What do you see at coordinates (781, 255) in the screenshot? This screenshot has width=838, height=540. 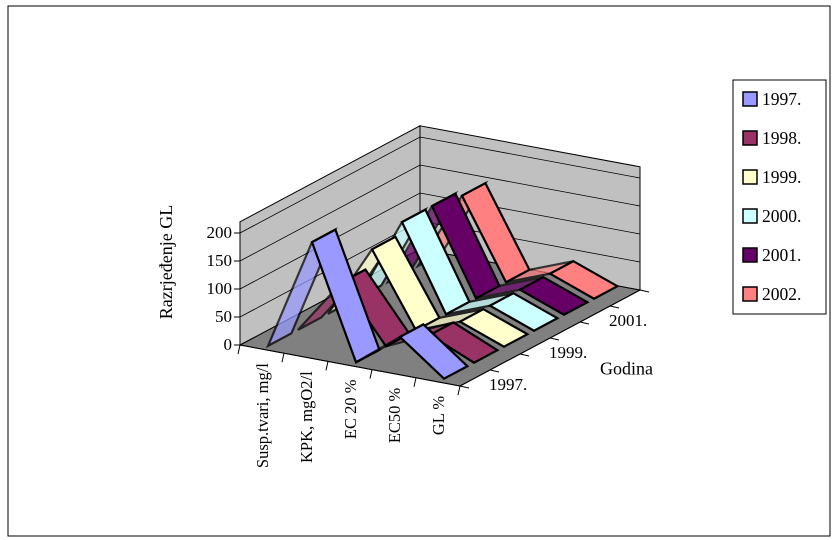 I see `legend-label: 2001.` at bounding box center [781, 255].